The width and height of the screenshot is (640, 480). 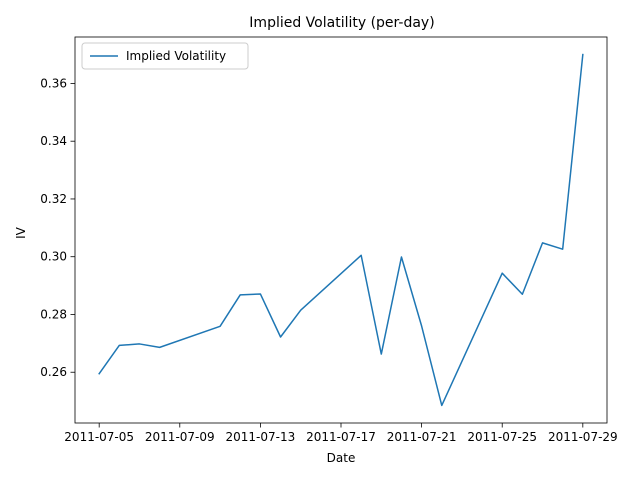 What do you see at coordinates (99, 437) in the screenshot?
I see `x-tick-label: 2011-07-05` at bounding box center [99, 437].